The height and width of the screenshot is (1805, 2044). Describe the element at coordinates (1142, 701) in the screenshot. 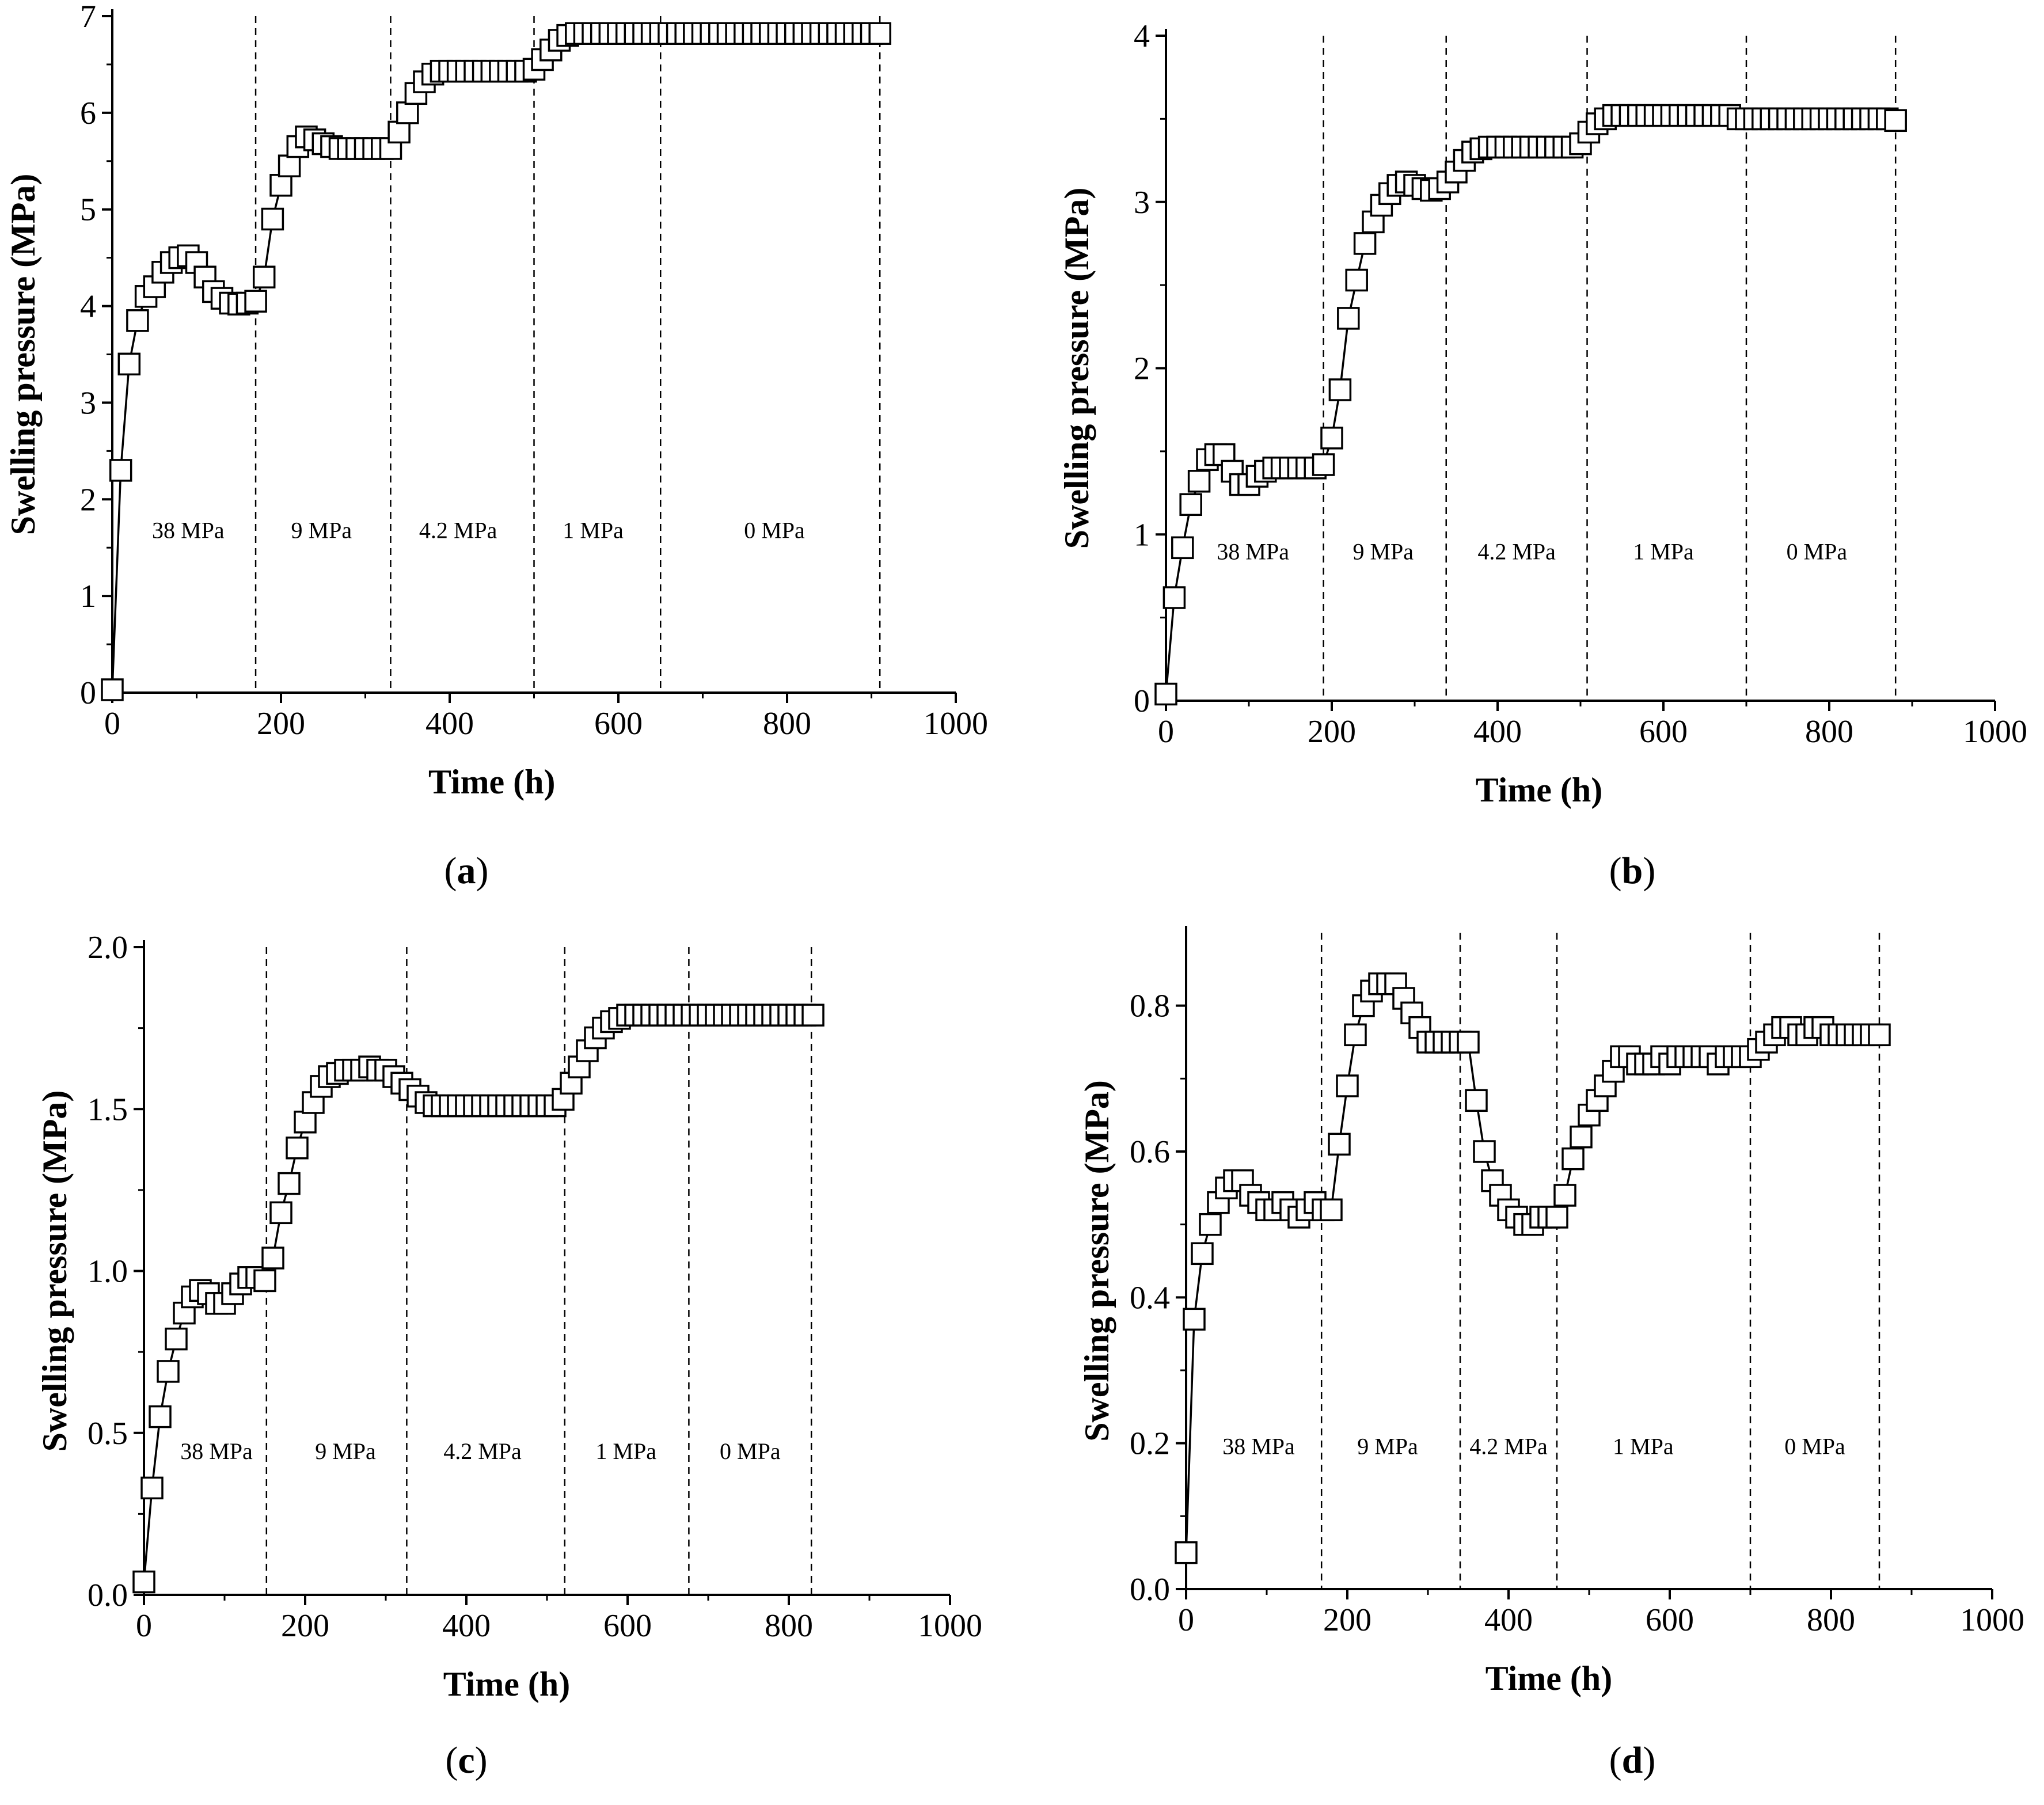

I see `y-tick-label: 0` at that location.